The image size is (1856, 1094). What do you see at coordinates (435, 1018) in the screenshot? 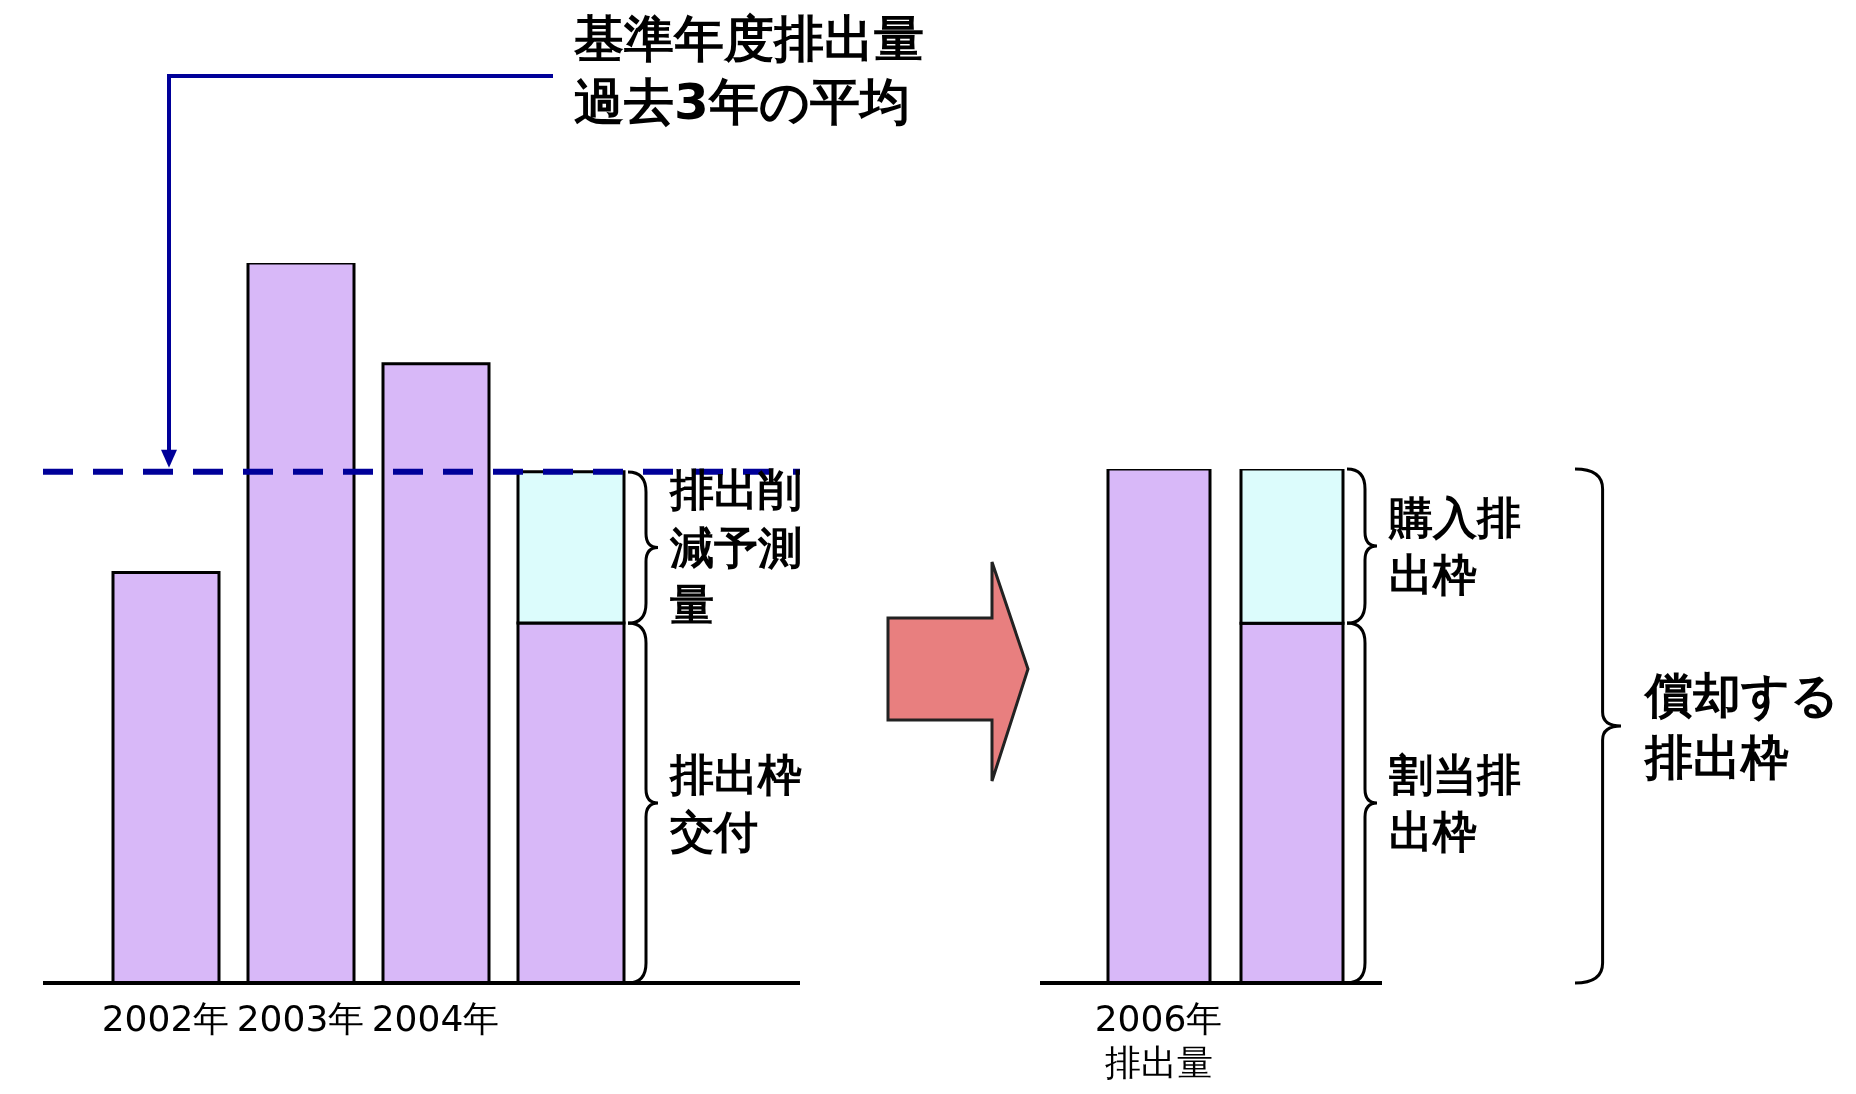
I see `x-tick-label: 2004年` at bounding box center [435, 1018].